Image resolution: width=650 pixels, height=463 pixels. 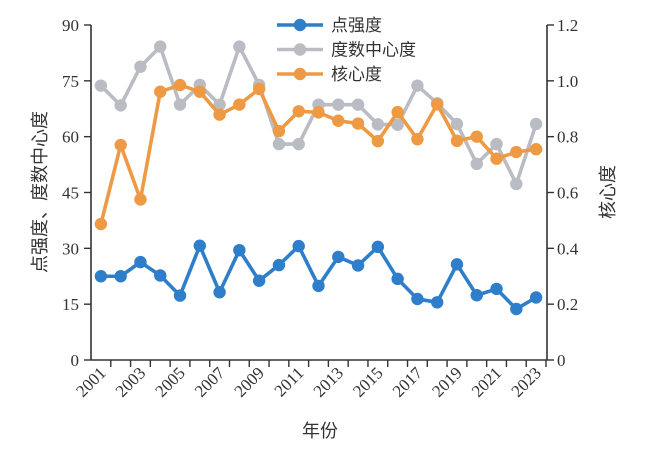 I want to click on left-y-tick-label: 60, so click(x=70, y=137).